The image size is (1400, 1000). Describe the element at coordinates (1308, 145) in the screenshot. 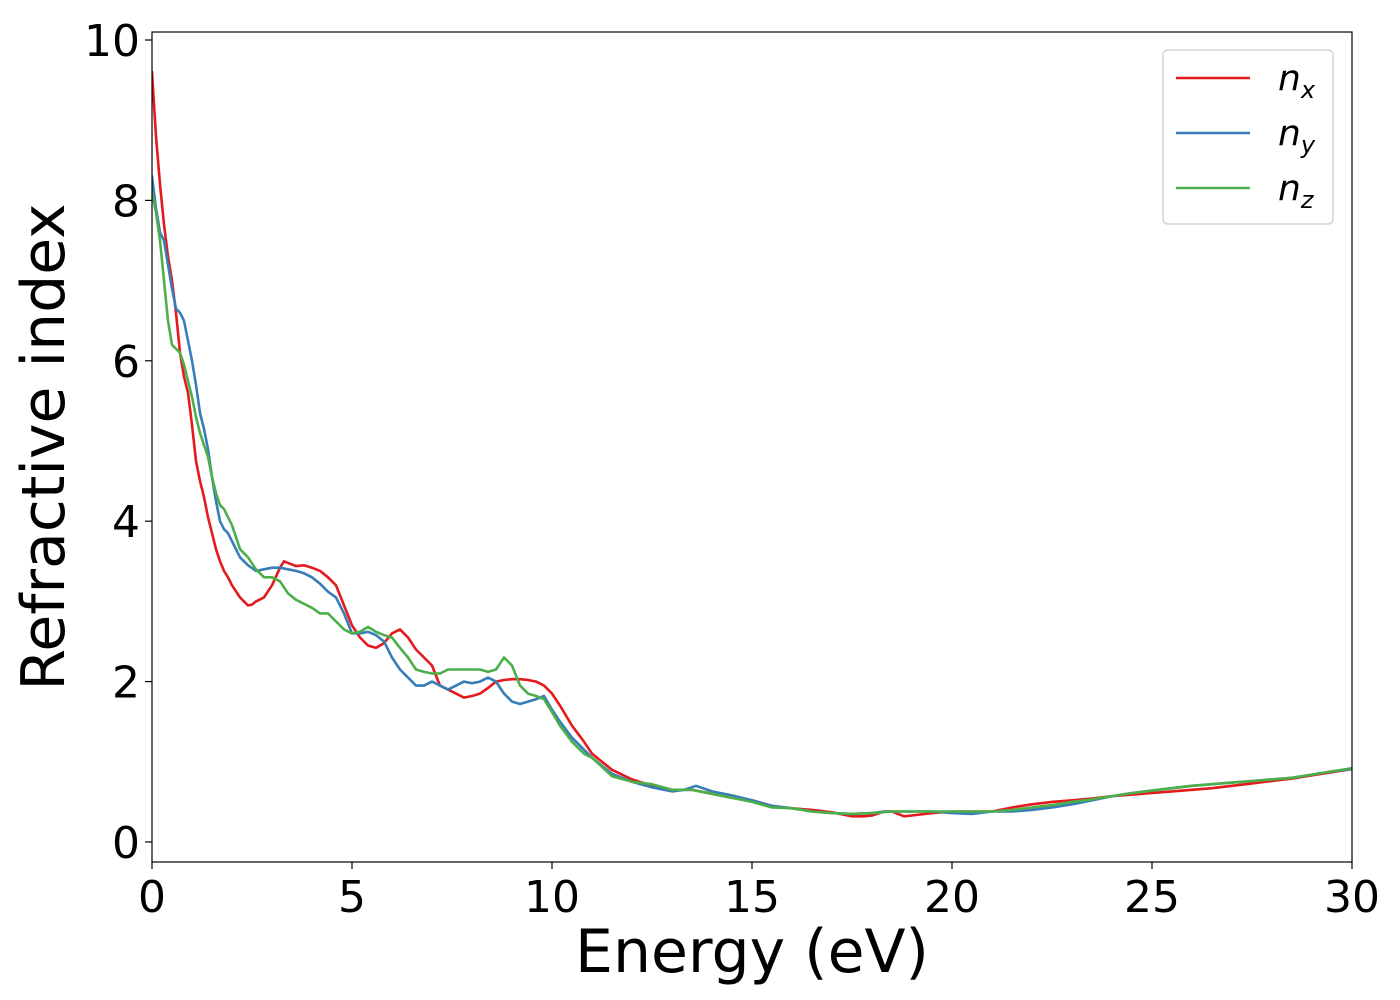

I see `legend-entry-subscript: y` at that location.